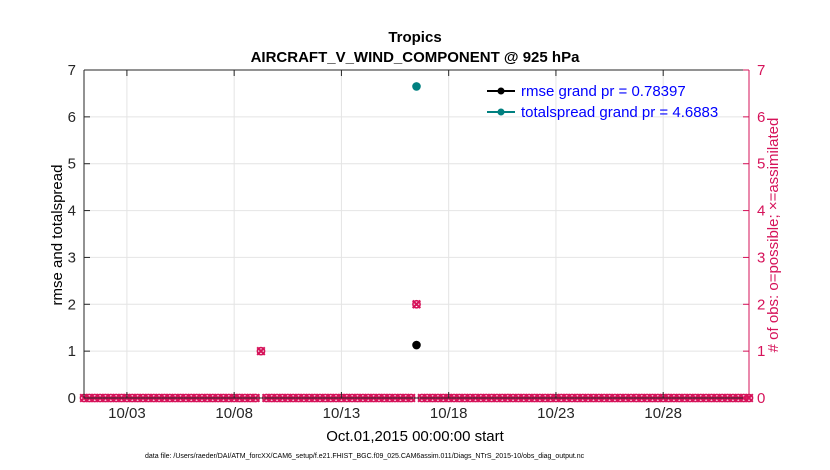 Image resolution: width=830 pixels, height=470 pixels. Describe the element at coordinates (619, 112) in the screenshot. I see `legend-label: totalspread grand pr = 4.6883` at that location.